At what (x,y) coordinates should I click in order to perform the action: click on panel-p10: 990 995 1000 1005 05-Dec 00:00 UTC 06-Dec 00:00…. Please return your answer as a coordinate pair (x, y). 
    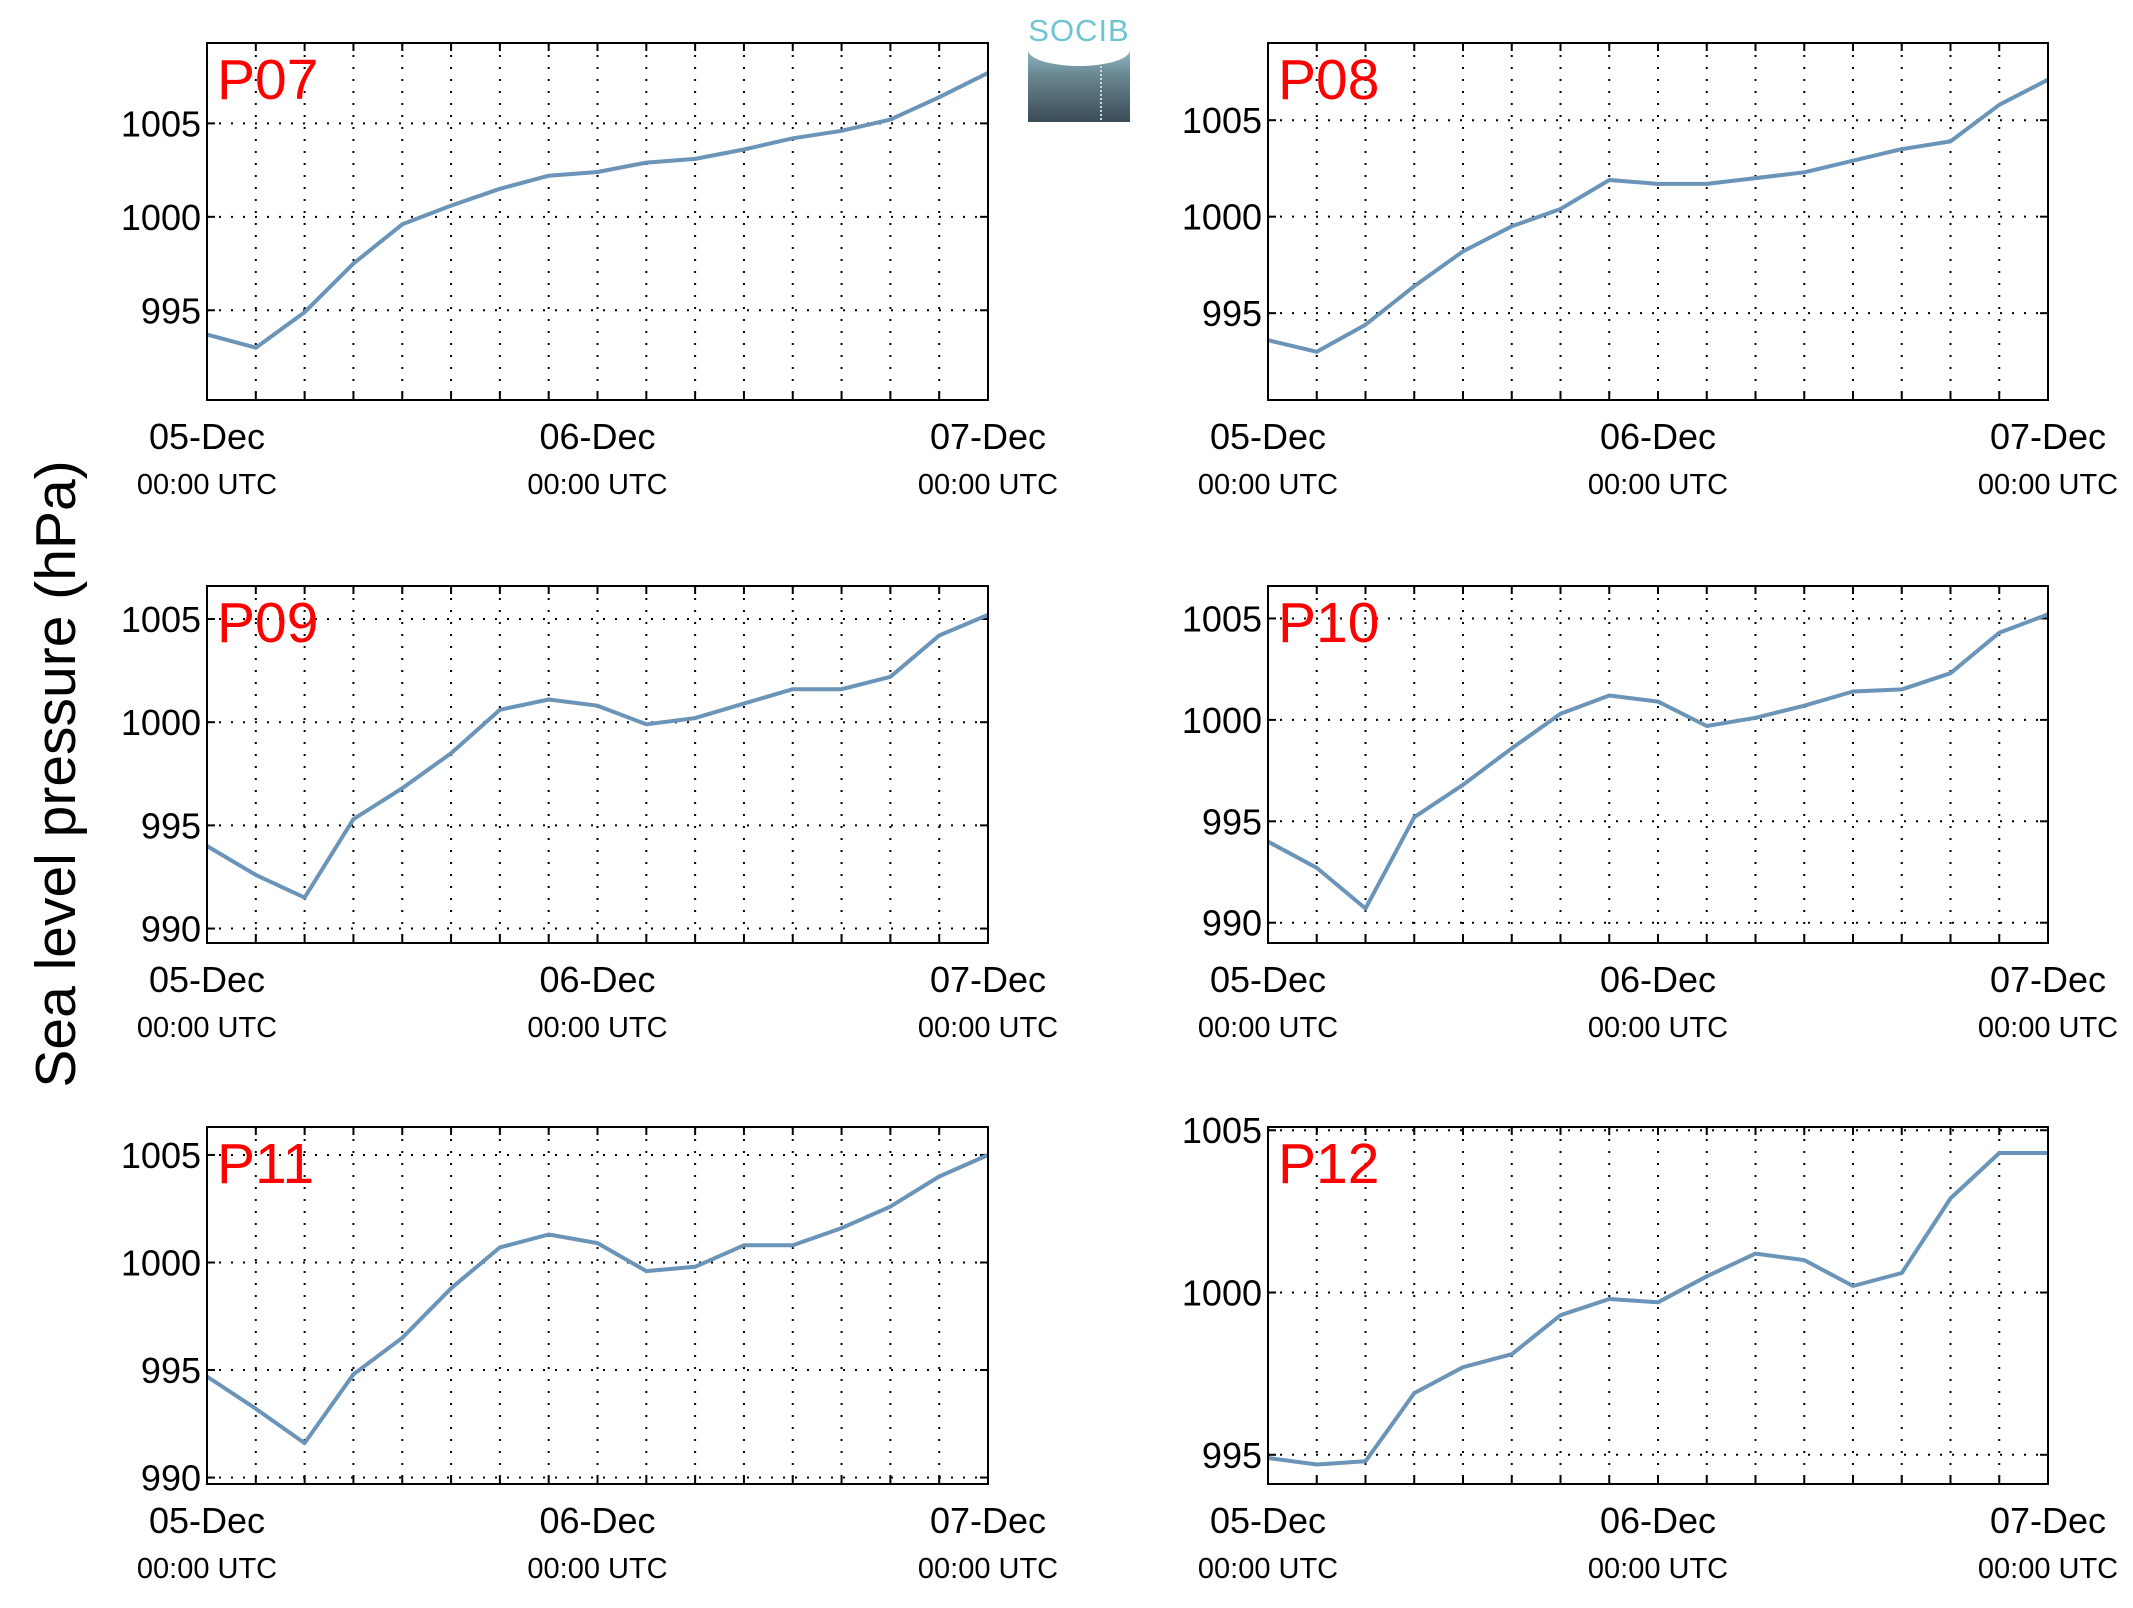
    Looking at the image, I should click on (1650, 814).